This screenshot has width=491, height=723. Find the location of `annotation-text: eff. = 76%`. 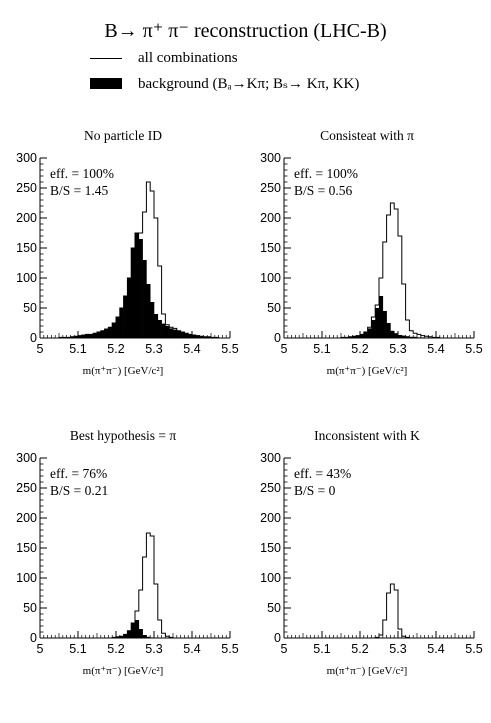

annotation-text: eff. = 76% is located at coordinates (78, 473).